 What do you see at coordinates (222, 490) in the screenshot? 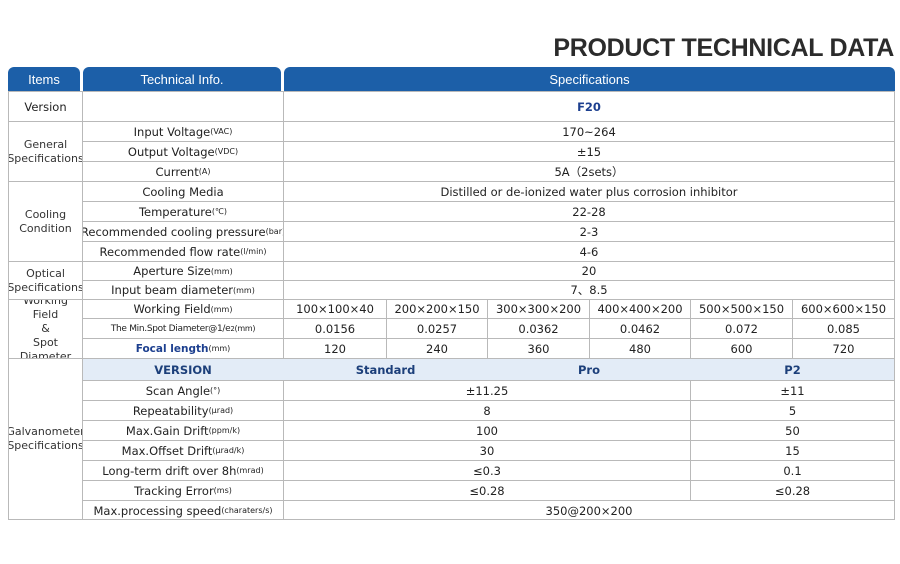
I see `galvo-label-5-unit: (ms)` at bounding box center [222, 490].